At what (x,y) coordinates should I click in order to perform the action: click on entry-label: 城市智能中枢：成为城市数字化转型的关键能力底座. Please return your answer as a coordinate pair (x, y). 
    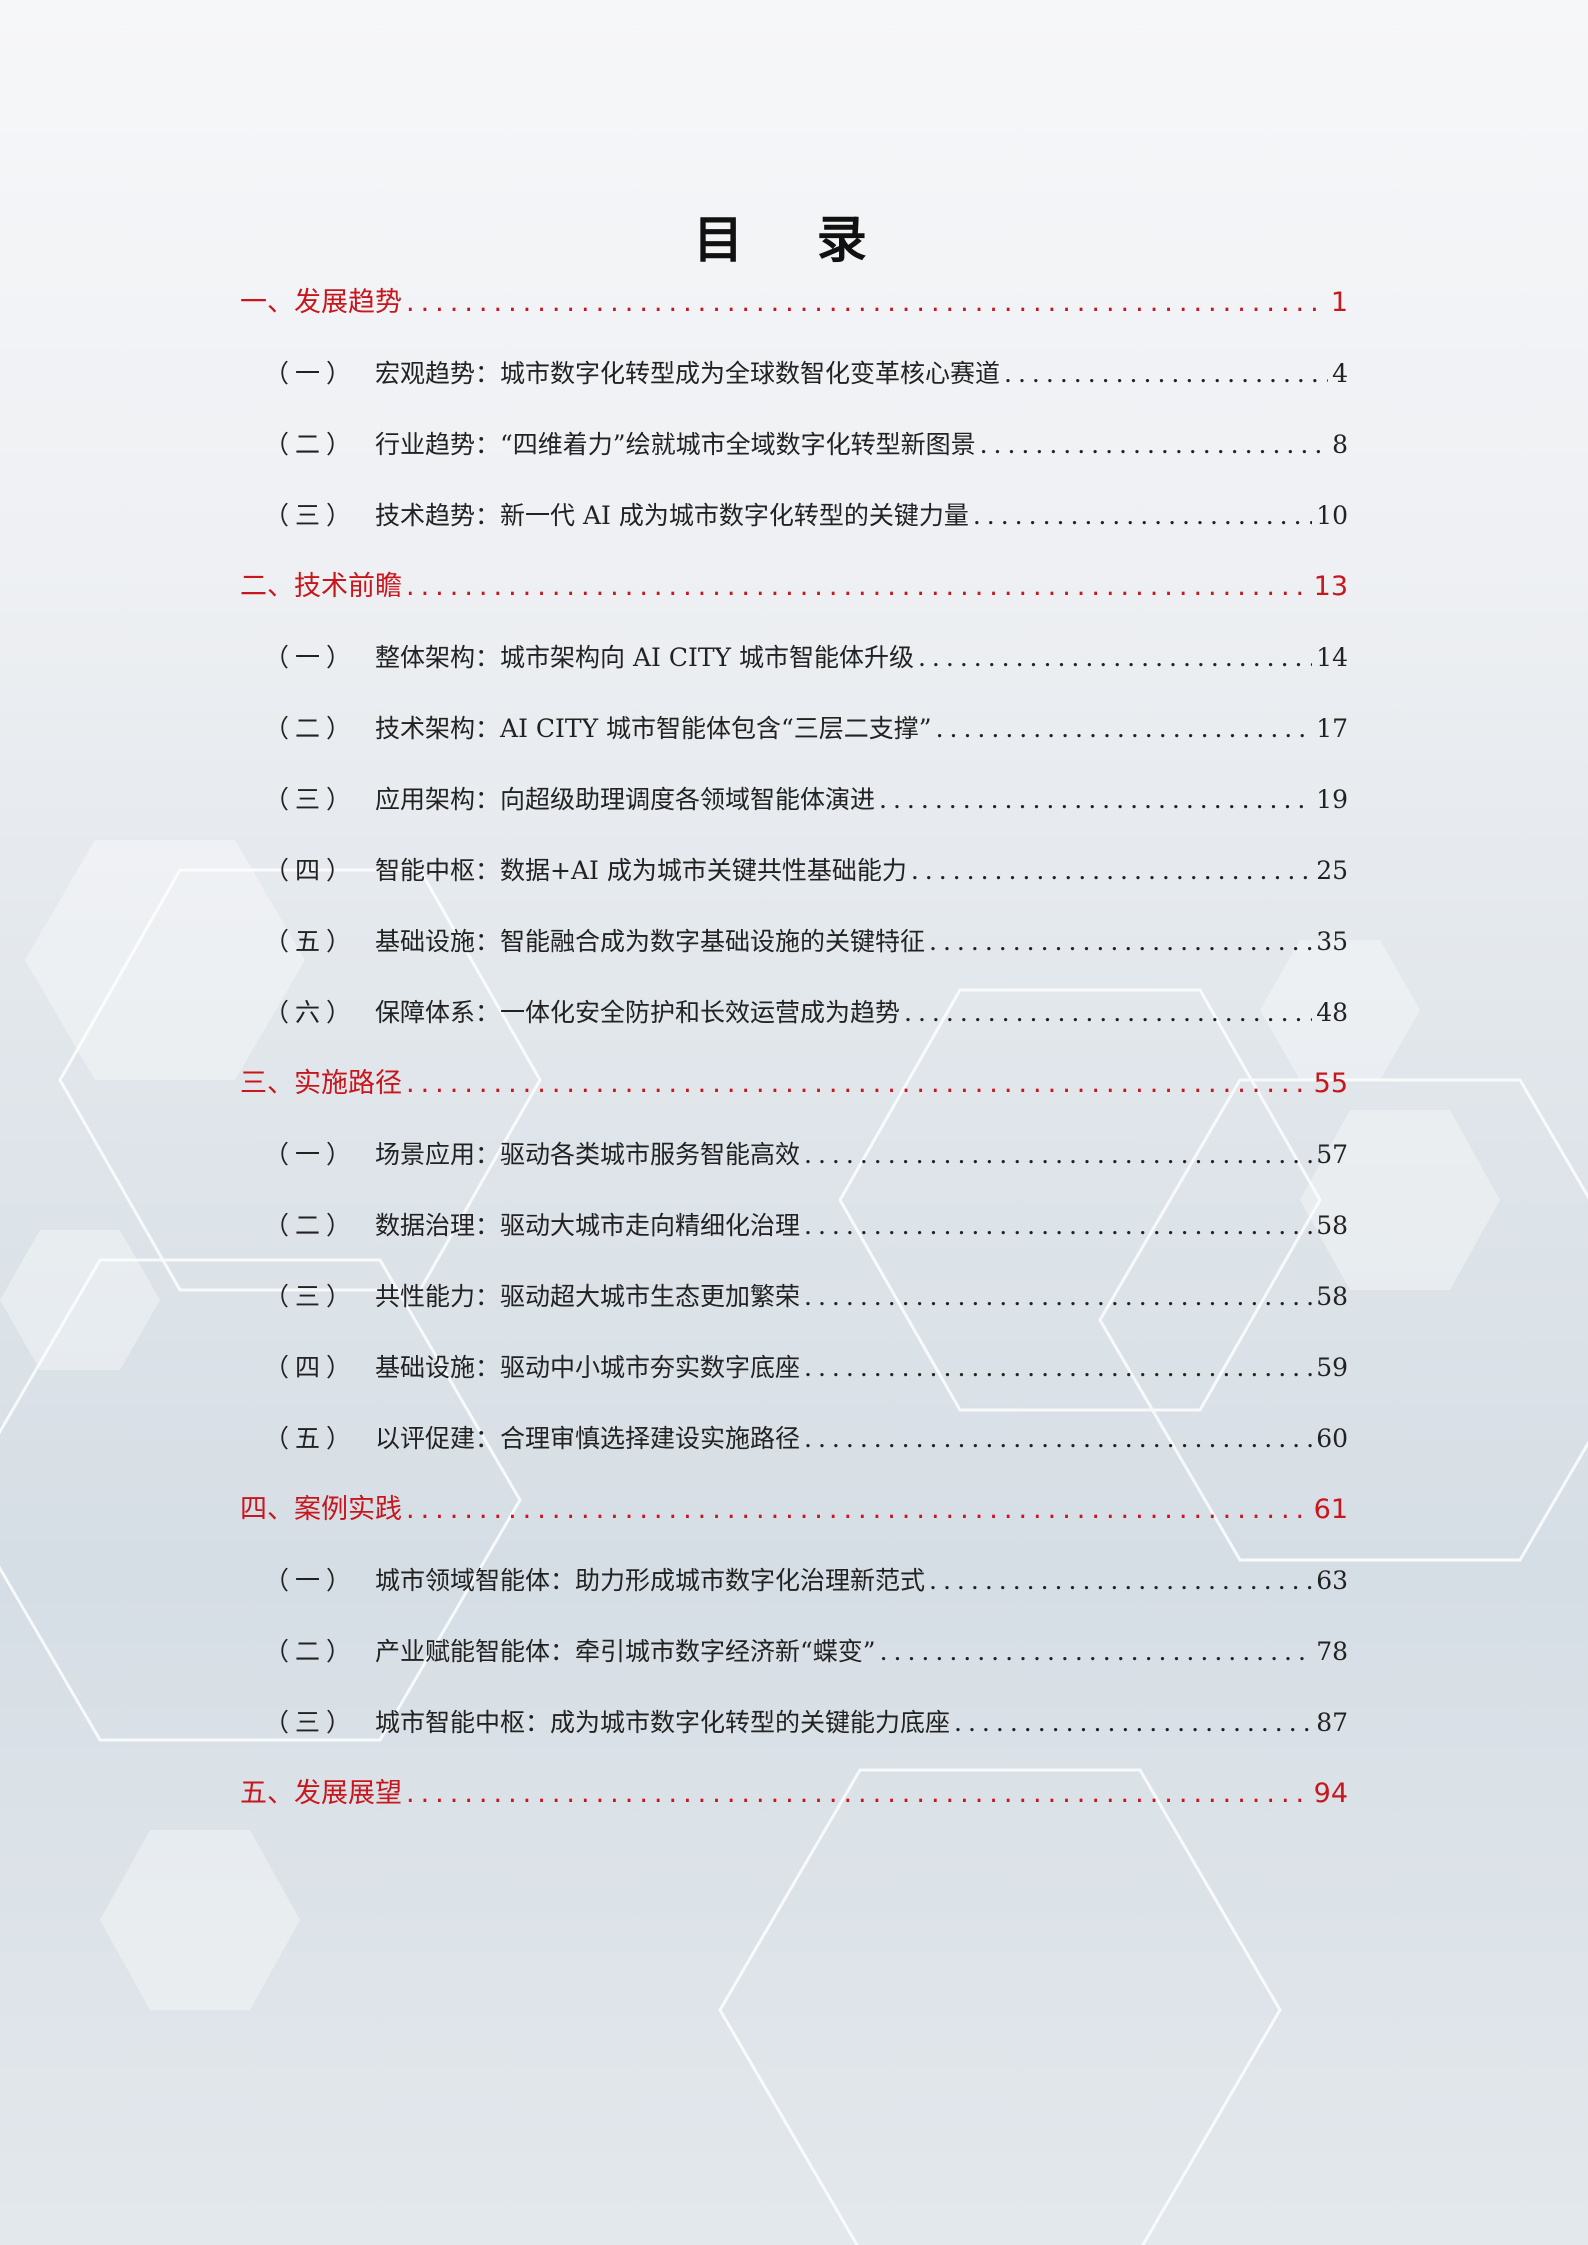
    Looking at the image, I should click on (663, 1722).